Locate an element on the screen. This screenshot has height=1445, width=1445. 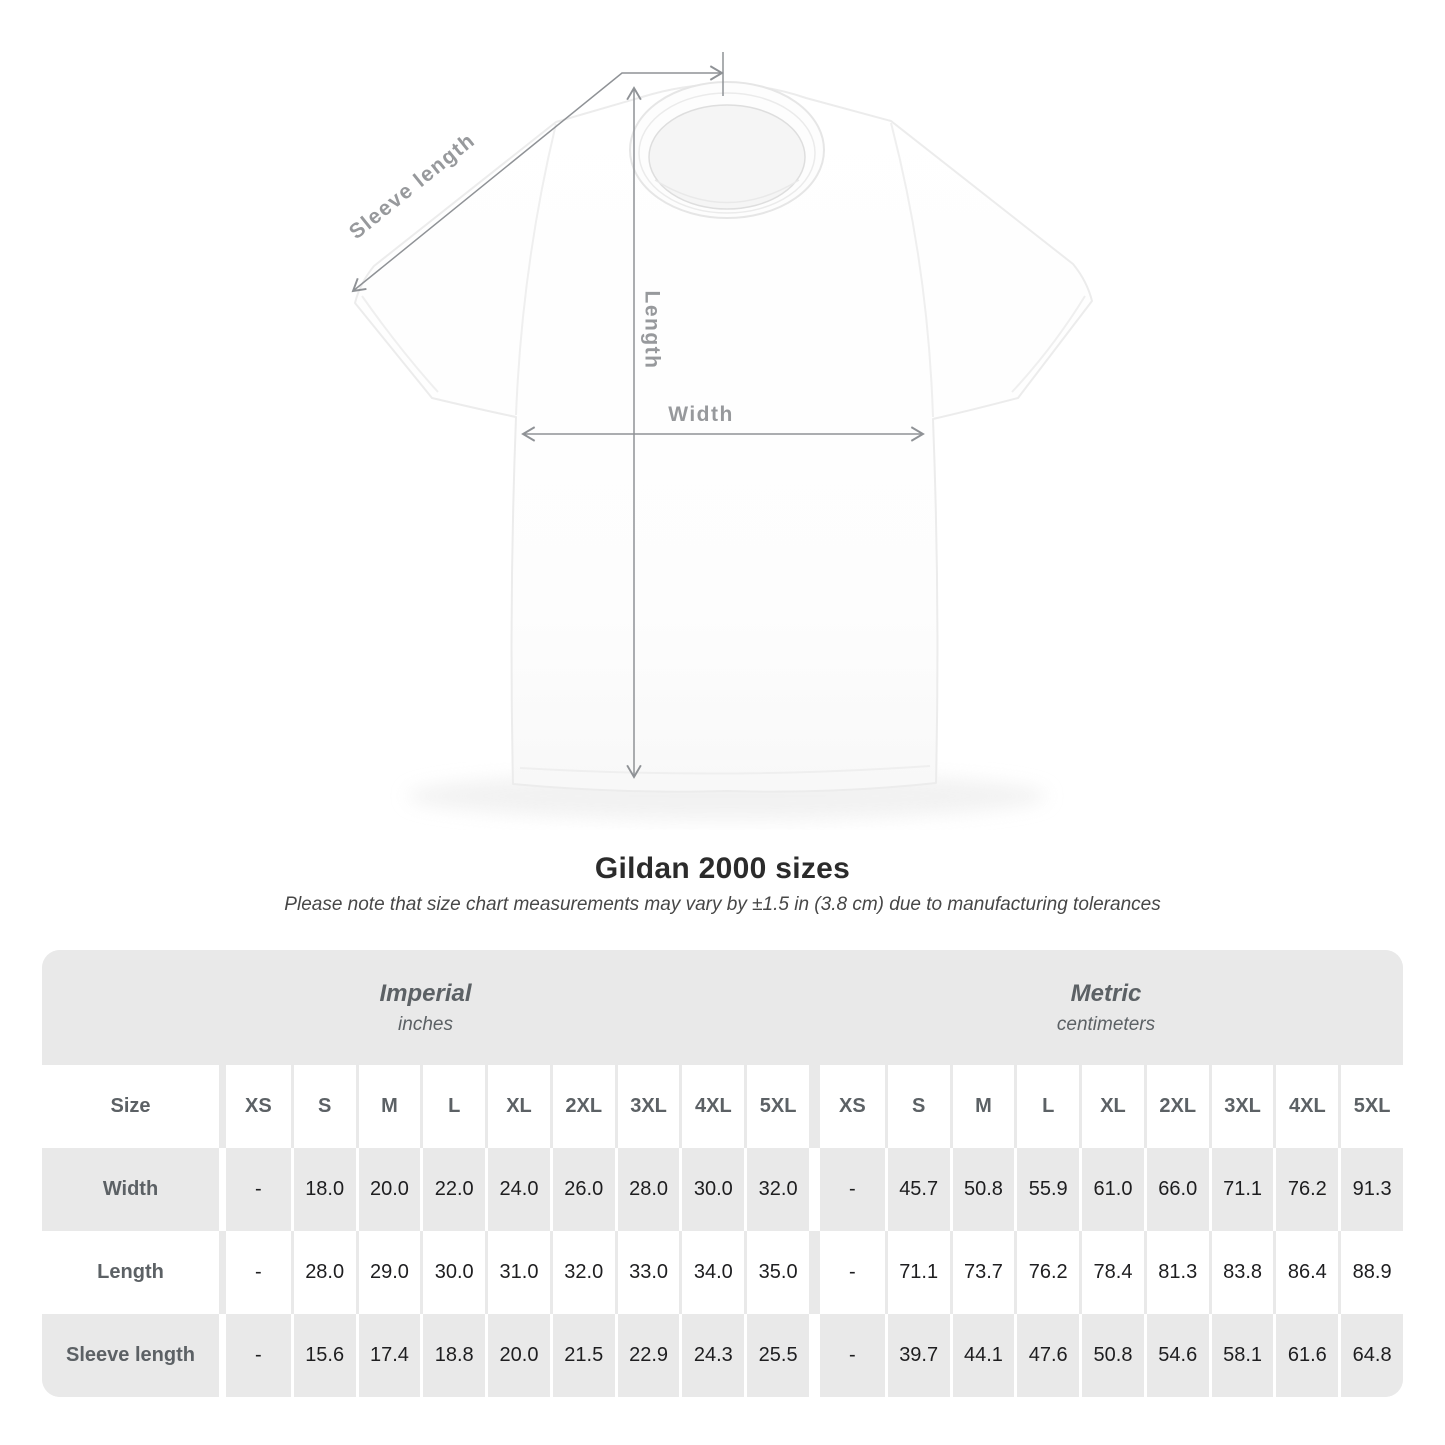
sleeve-imperial-value: 22.9 is located at coordinates (647, 1355).